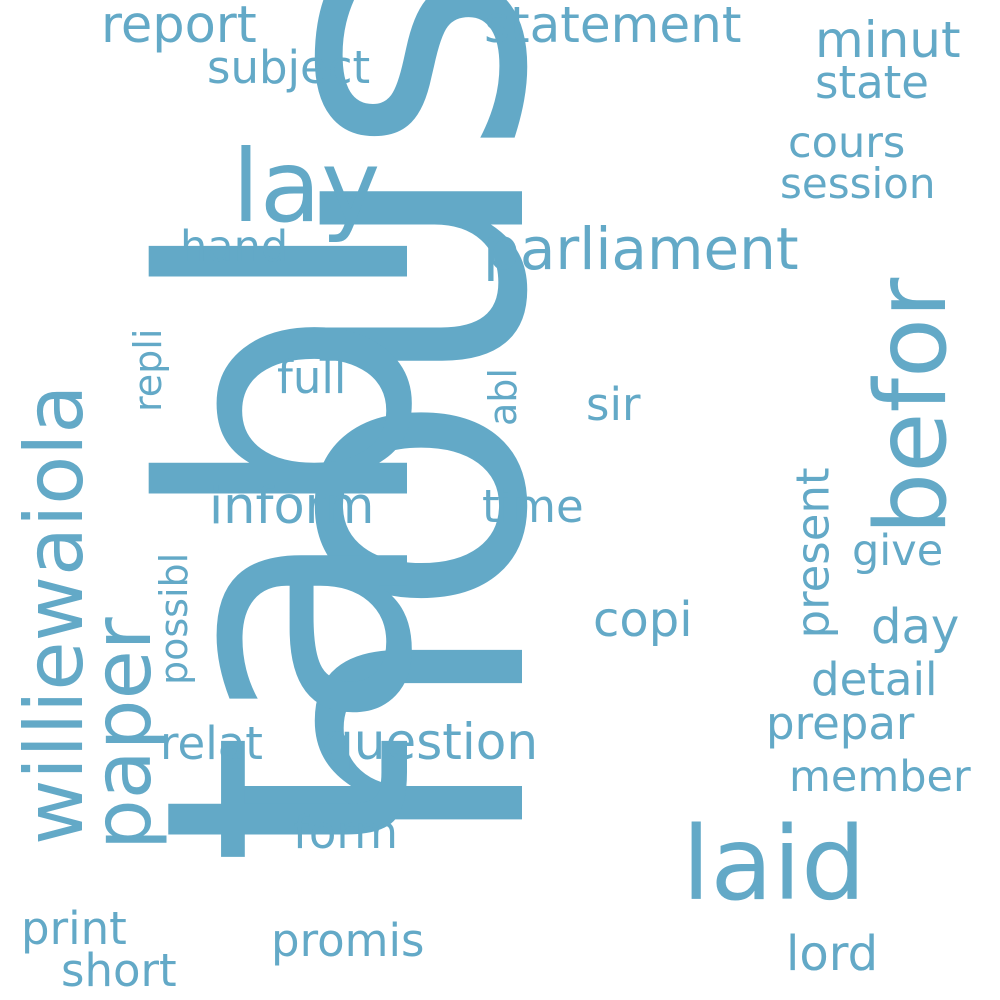  What do you see at coordinates (533, 506) in the screenshot?
I see `word-time: time` at bounding box center [533, 506].